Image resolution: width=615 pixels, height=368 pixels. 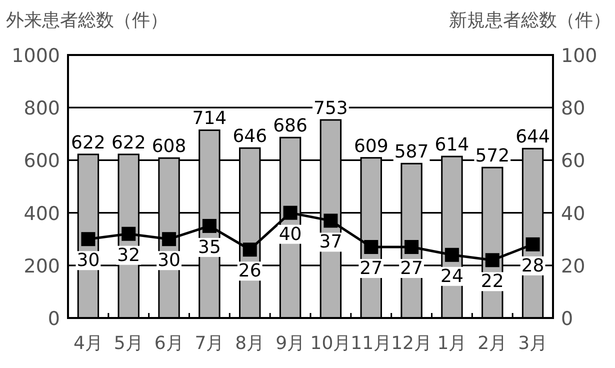 What do you see at coordinates (54, 319) in the screenshot?
I see `y-tick-label: 0` at bounding box center [54, 319].